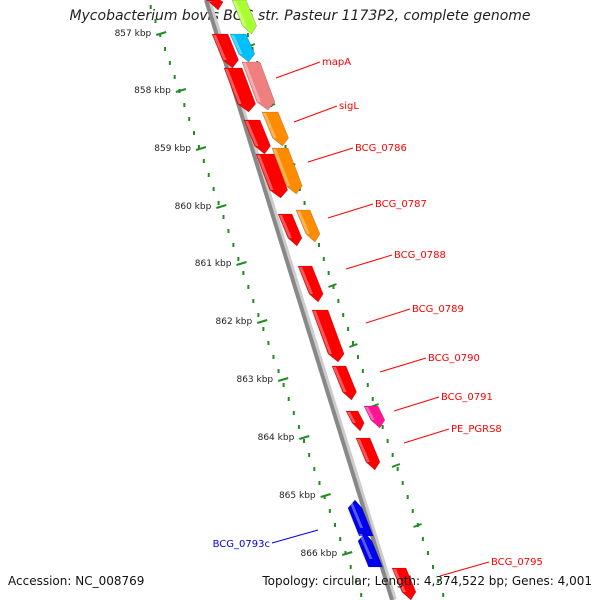 This screenshot has width=600, height=600. Describe the element at coordinates (420, 255) in the screenshot. I see `gene-label: BCG_0788` at that location.